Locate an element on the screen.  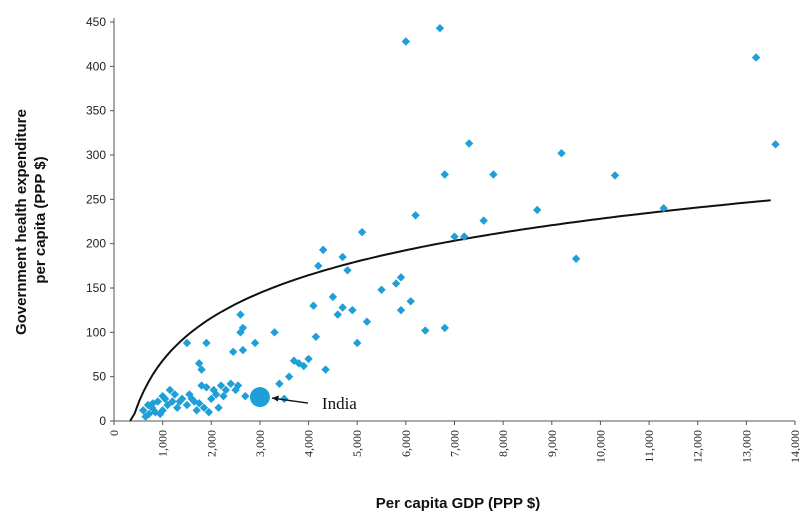
y-axis-title-line-2: per capita (PPP $) is located at coordinates (40, 219).